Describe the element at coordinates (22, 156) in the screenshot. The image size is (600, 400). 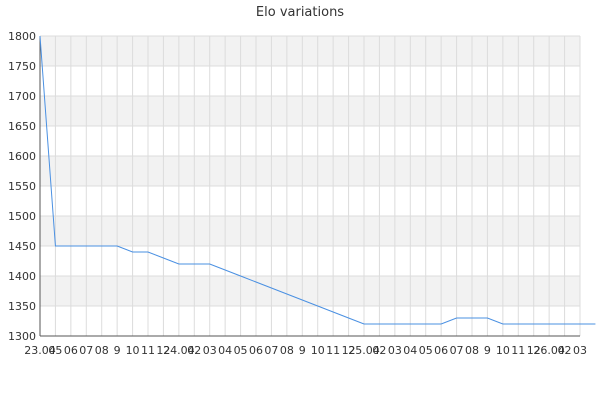
I see `y-tick-label: 1600` at that location.